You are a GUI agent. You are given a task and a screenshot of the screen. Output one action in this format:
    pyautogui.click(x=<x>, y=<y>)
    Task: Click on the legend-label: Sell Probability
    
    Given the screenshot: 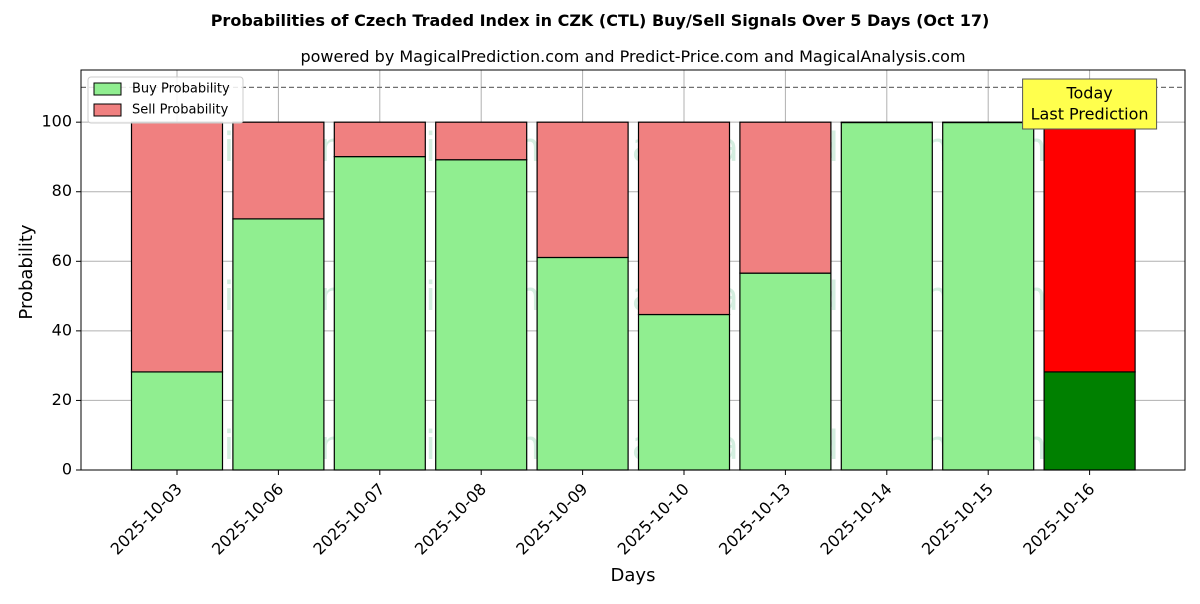 What is the action you would take?
    pyautogui.click(x=180, y=110)
    